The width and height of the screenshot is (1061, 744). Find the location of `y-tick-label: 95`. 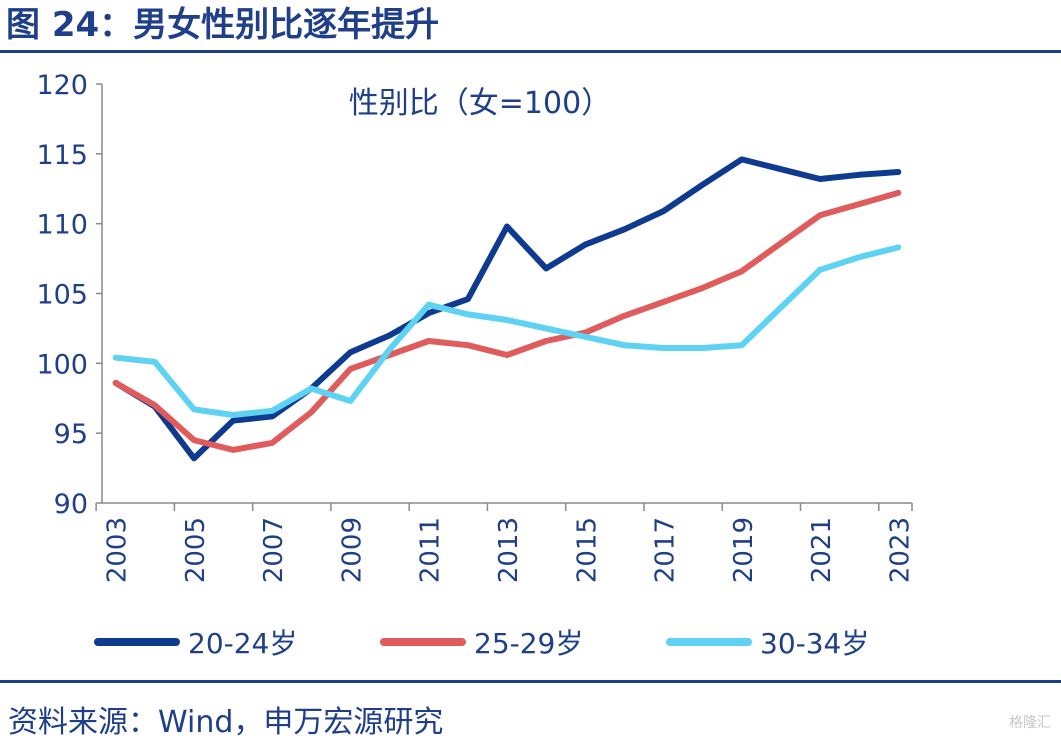

y-tick-label: 95 is located at coordinates (71, 434).